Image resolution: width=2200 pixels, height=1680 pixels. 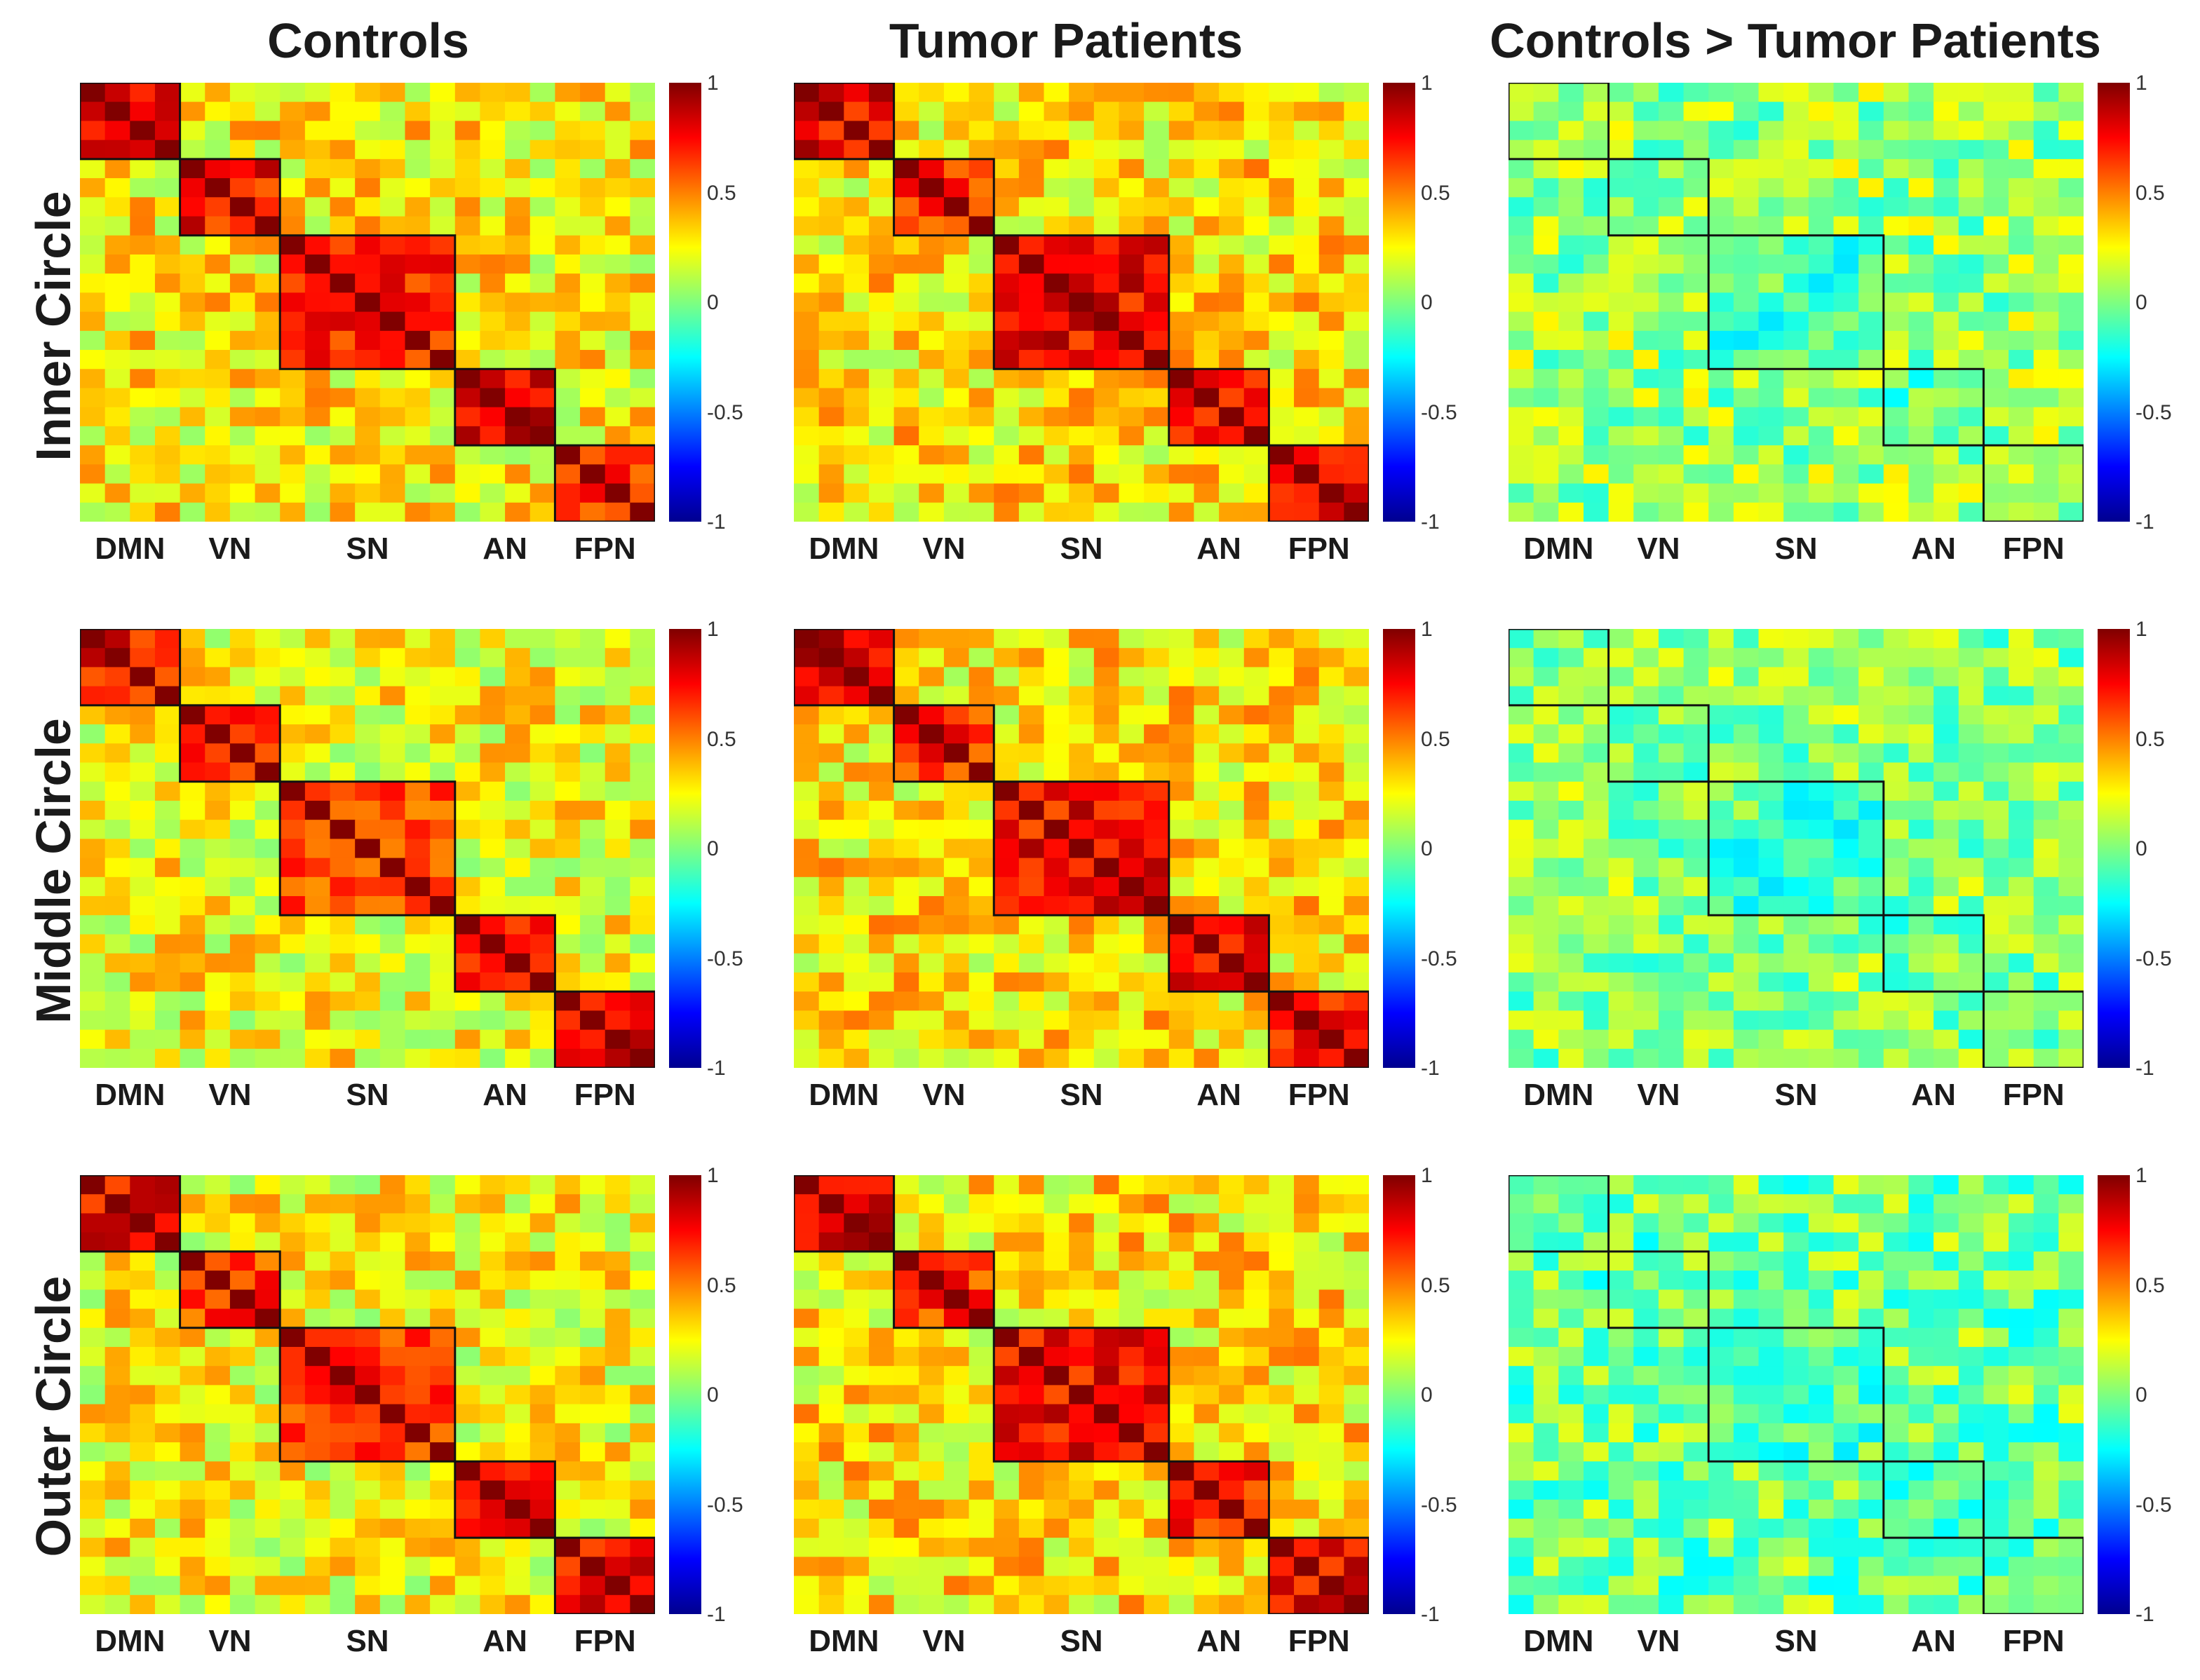 What do you see at coordinates (713, 1395) in the screenshot?
I see `colorbar-tick: 0` at bounding box center [713, 1395].